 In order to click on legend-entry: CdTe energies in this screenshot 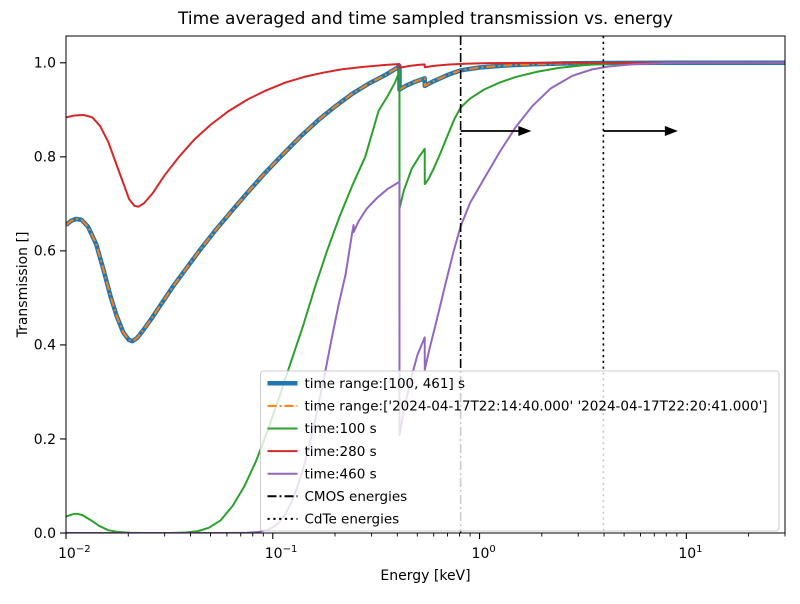, I will do `click(333, 520)`.